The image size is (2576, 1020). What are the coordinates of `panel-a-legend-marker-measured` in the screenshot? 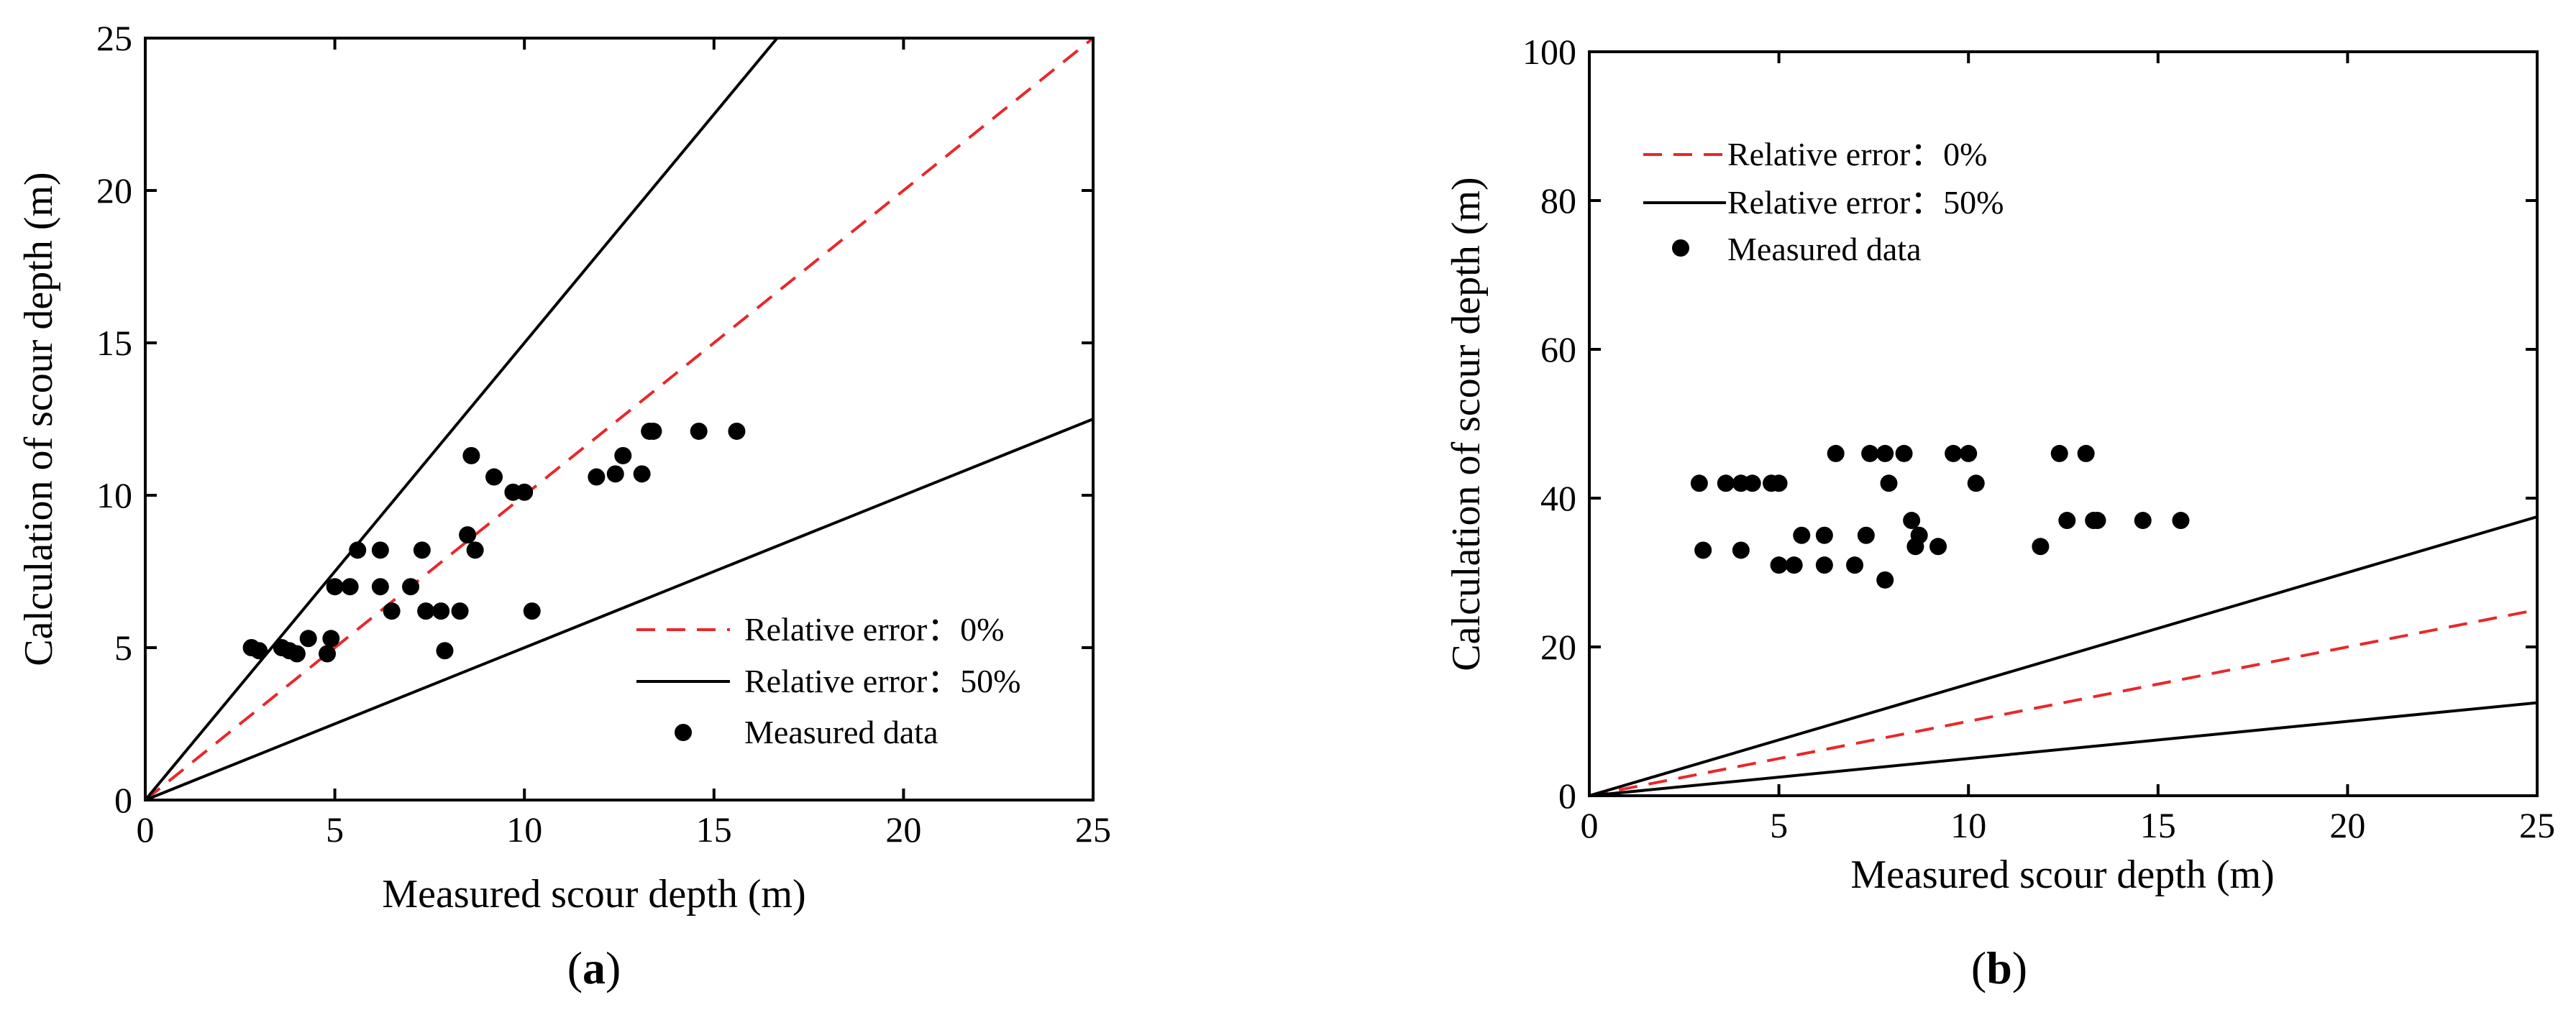 It's located at (683, 732).